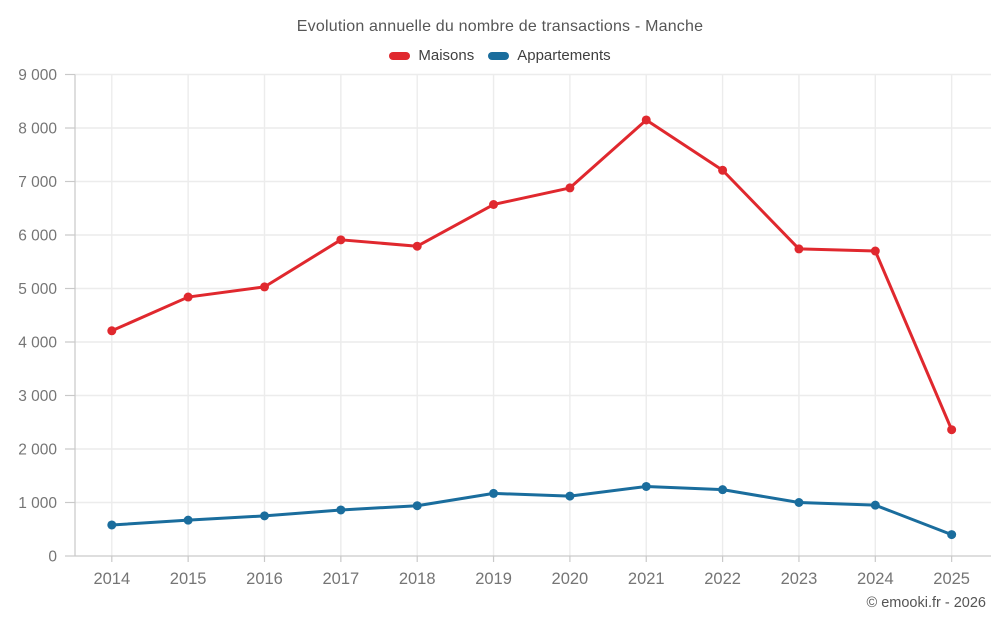  What do you see at coordinates (926, 603) in the screenshot?
I see `copyright-text: © emooki.fr - 2026` at bounding box center [926, 603].